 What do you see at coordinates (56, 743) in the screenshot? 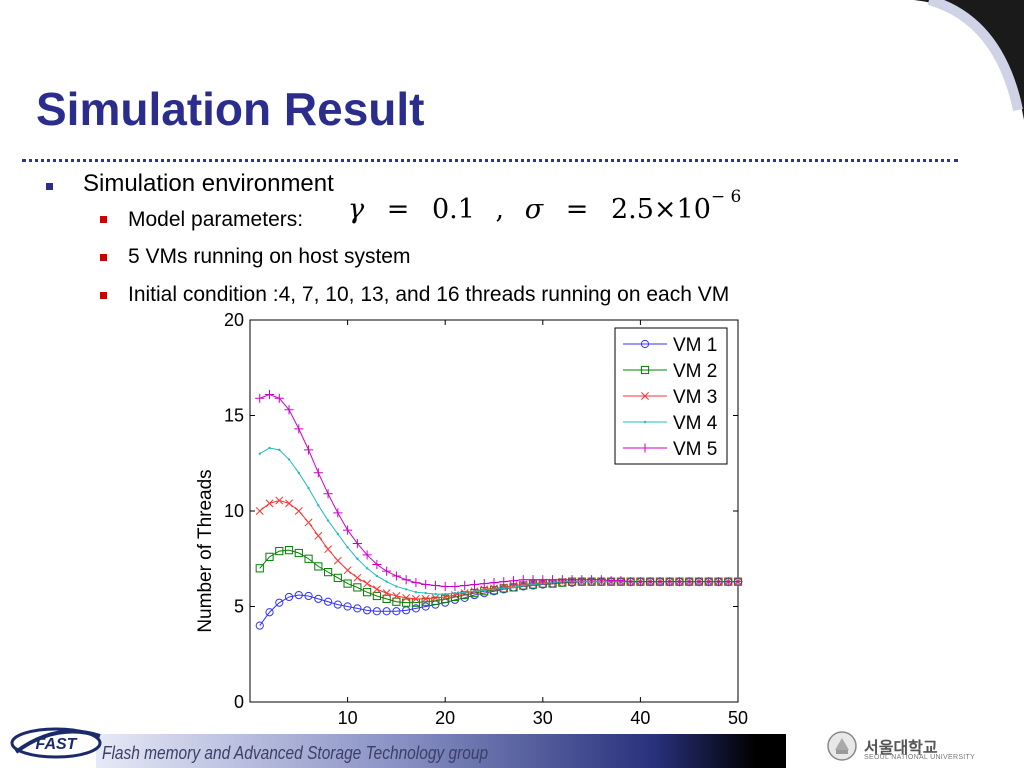
I see `fast-logo: FAST` at bounding box center [56, 743].